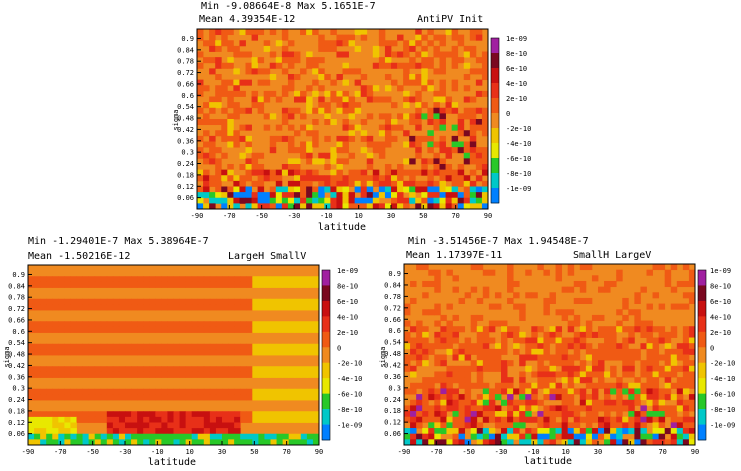 The width and height of the screenshot is (741, 471). Describe the element at coordinates (501, 452) in the screenshot. I see `x-tick-label: -30` at that location.